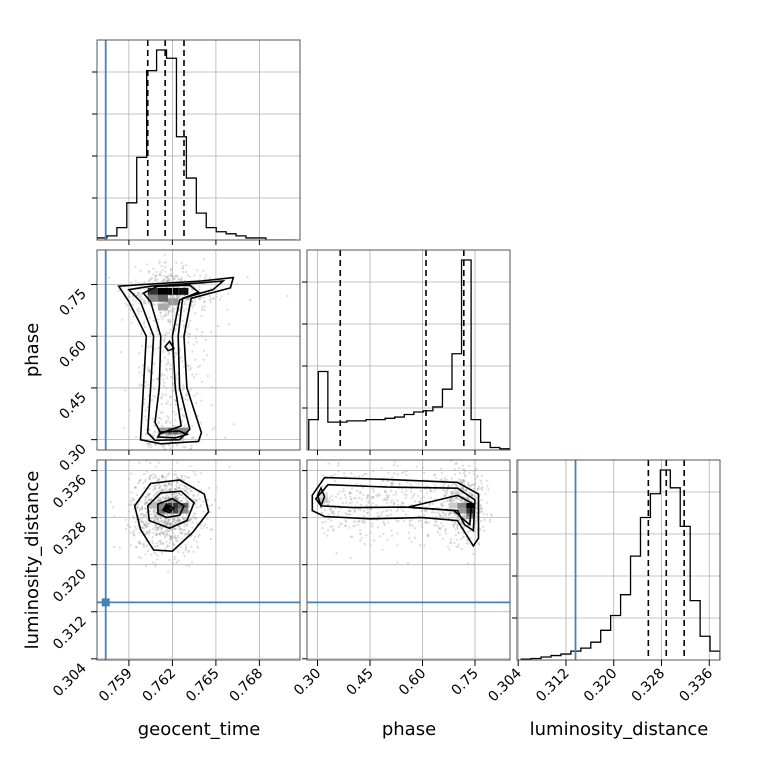 This screenshot has height=760, width=760. Describe the element at coordinates (171, 508) in the screenshot. I see `contour-inner` at that location.